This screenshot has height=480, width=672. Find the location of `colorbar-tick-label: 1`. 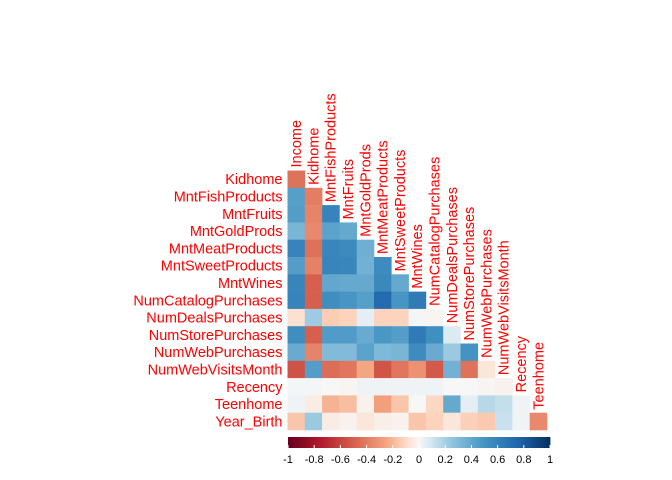

colorbar-tick-label: 1 is located at coordinates (550, 460).